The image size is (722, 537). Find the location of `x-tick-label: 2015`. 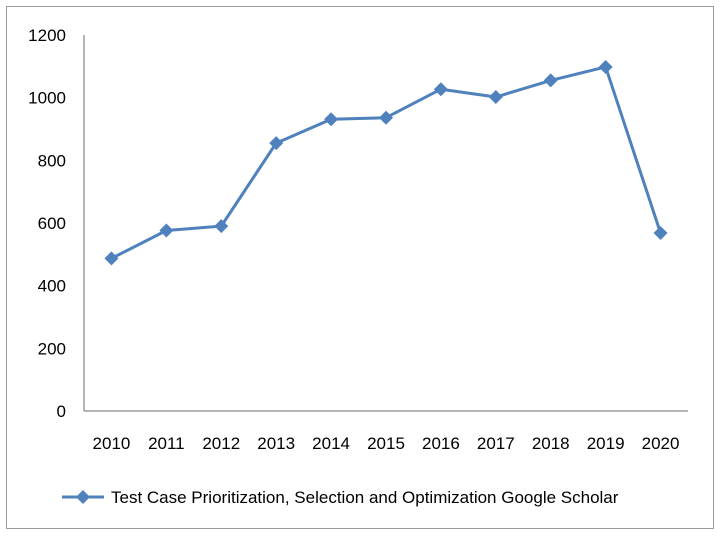

x-tick-label: 2015 is located at coordinates (386, 443).